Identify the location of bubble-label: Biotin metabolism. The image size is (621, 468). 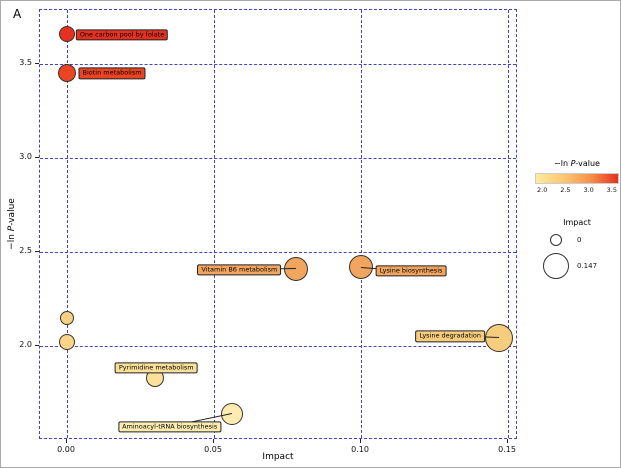
(112, 73).